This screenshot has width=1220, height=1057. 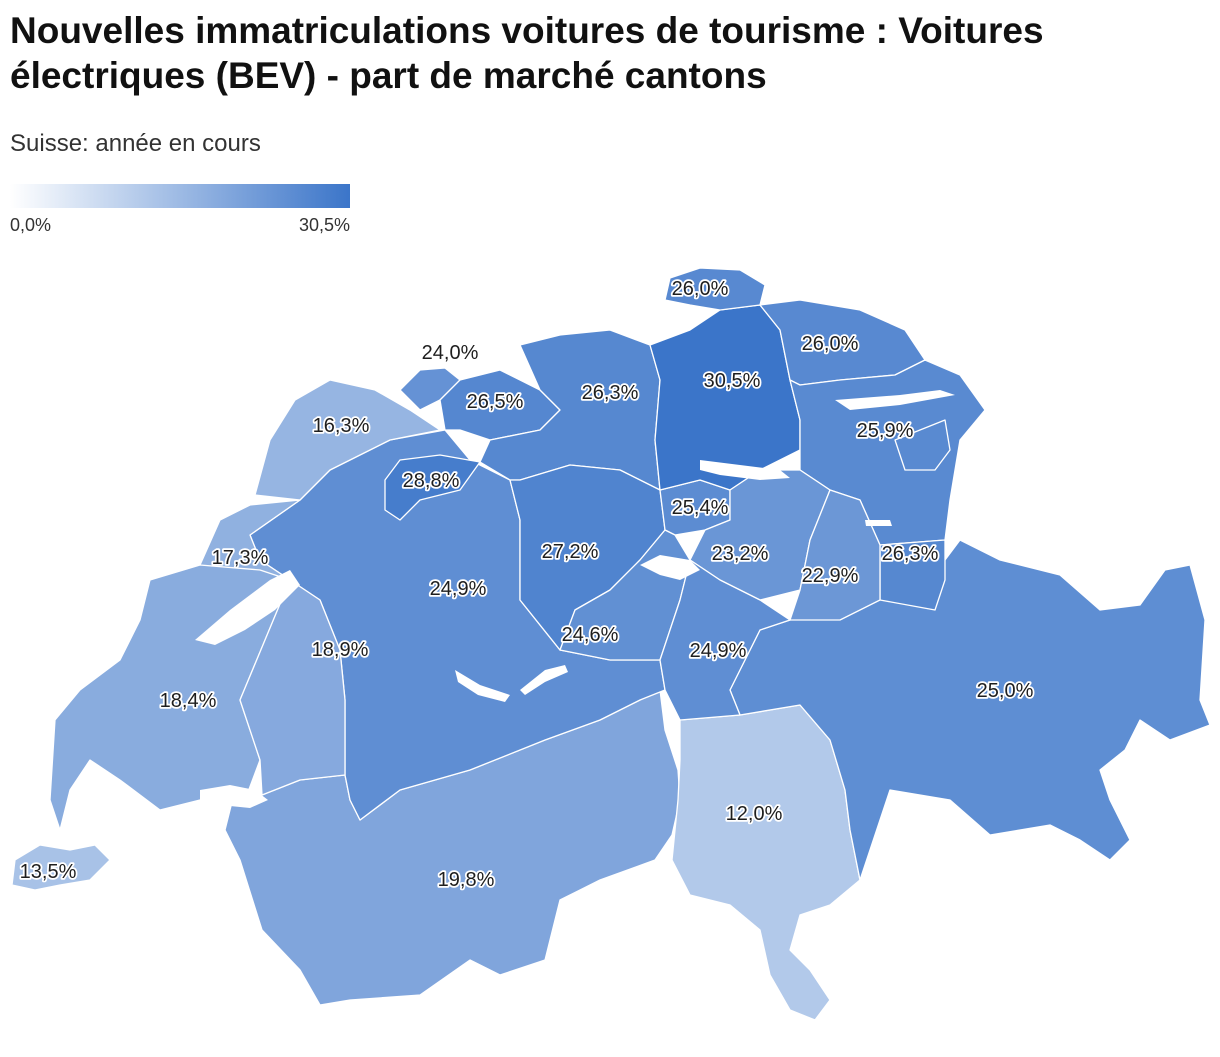 I want to click on region-value-label: 26,5%, so click(x=495, y=402).